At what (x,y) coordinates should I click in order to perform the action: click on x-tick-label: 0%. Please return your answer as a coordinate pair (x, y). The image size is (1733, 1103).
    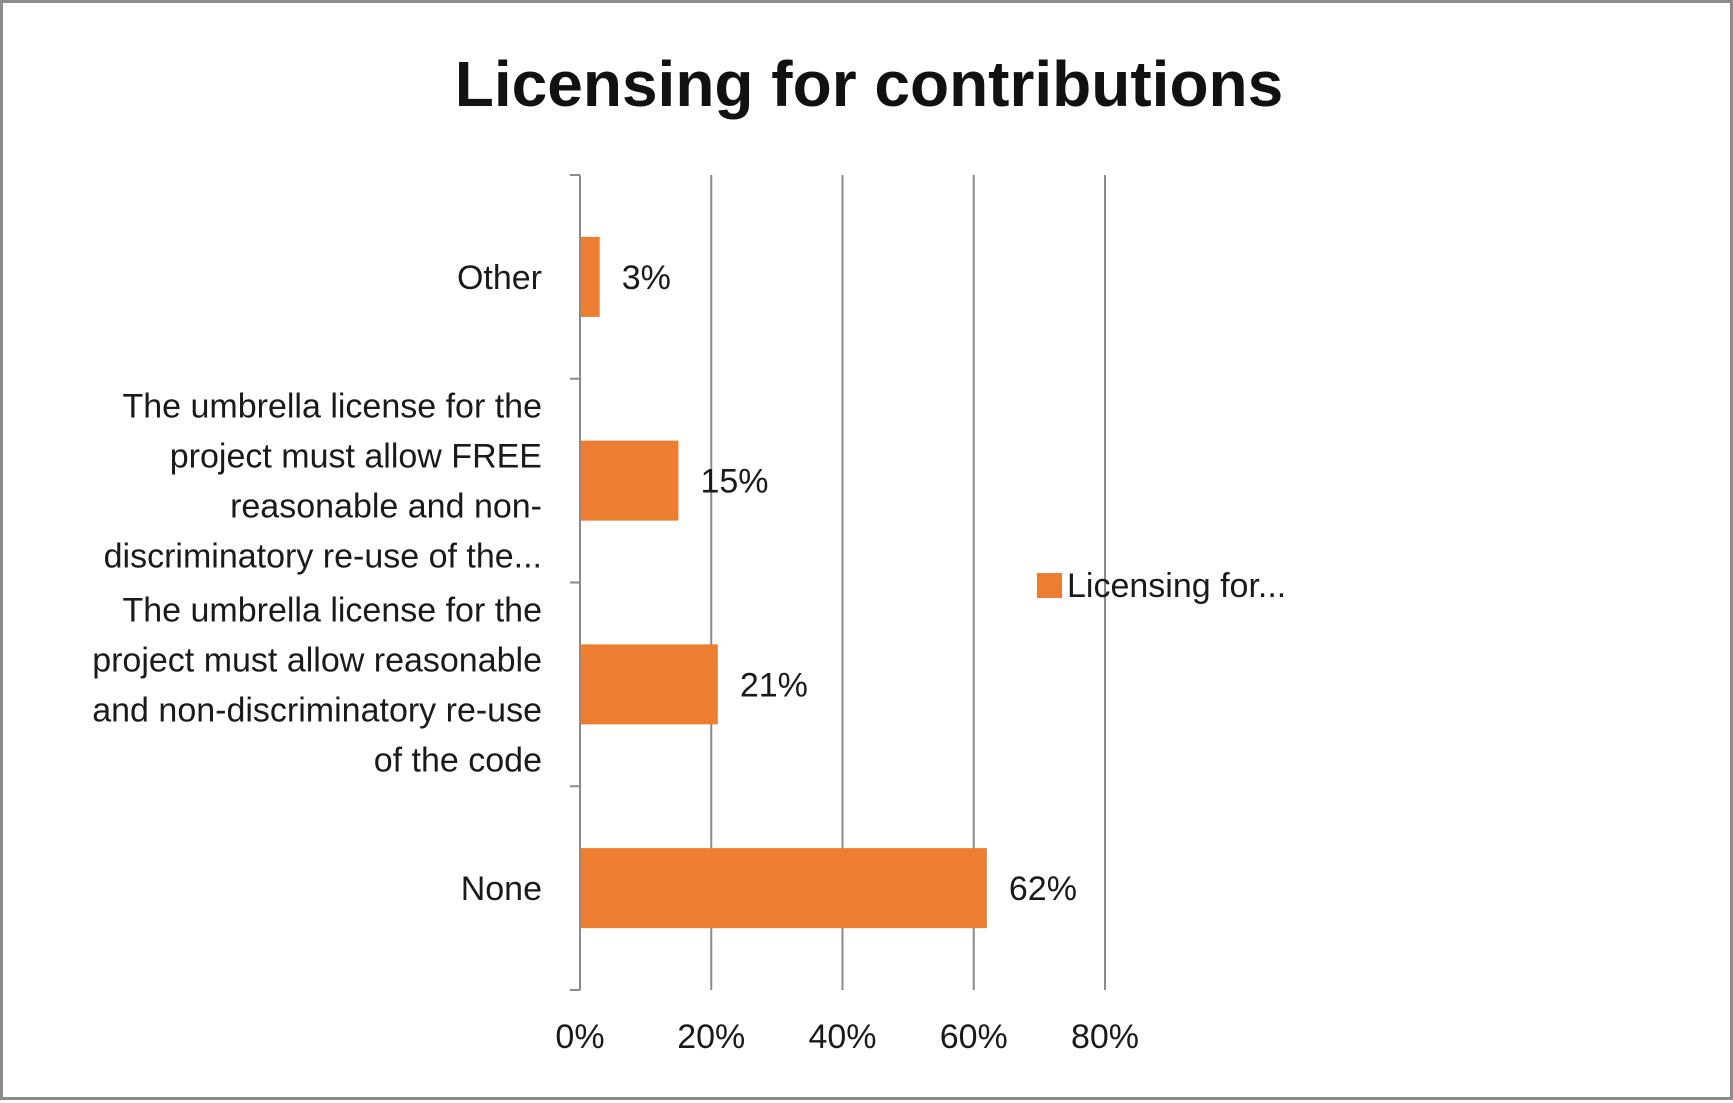
    Looking at the image, I should click on (579, 1037).